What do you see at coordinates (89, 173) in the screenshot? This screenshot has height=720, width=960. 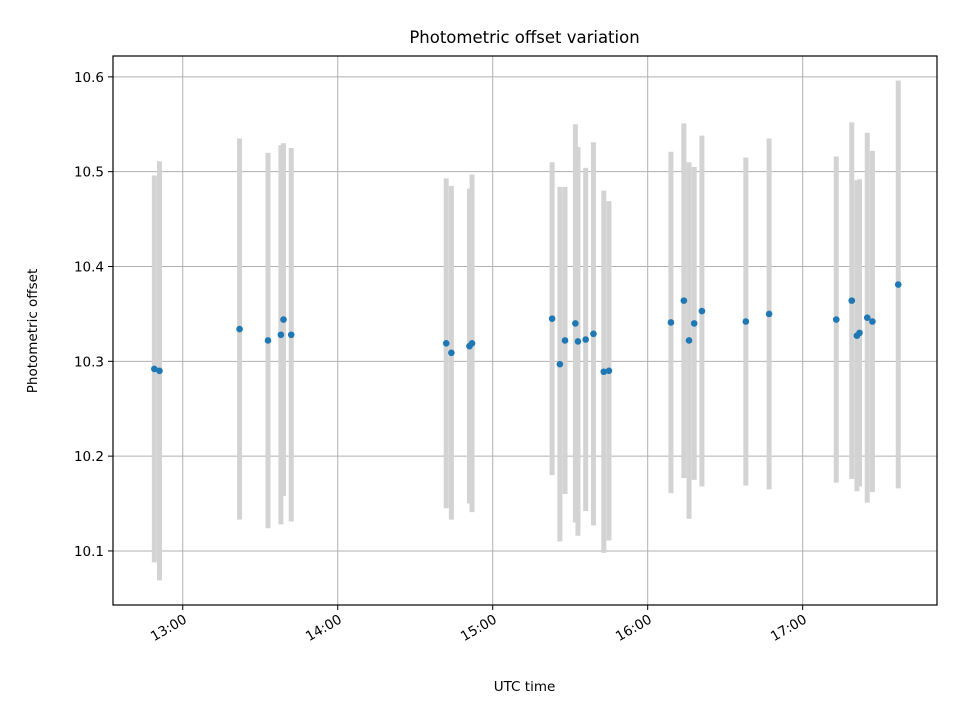 I see `y-tick-label: 10.5` at bounding box center [89, 173].